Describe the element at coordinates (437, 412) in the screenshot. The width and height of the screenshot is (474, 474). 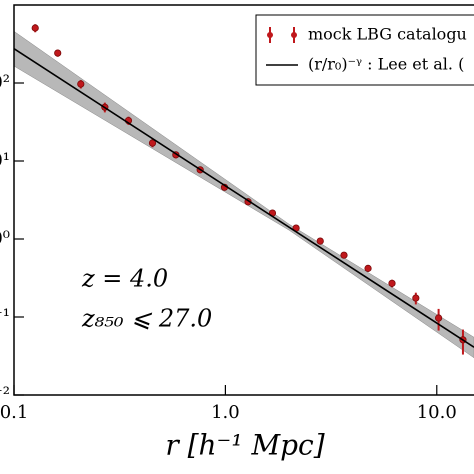
I see `x-tick-label: 10.0` at that location.